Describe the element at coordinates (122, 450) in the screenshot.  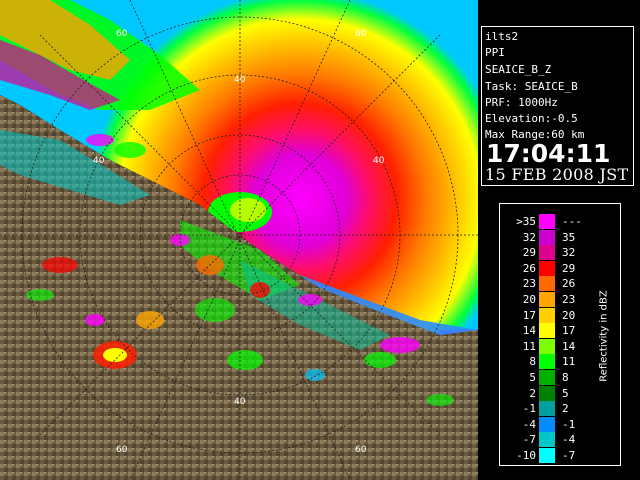
I see `range-label-60-bl: 60` at that location.